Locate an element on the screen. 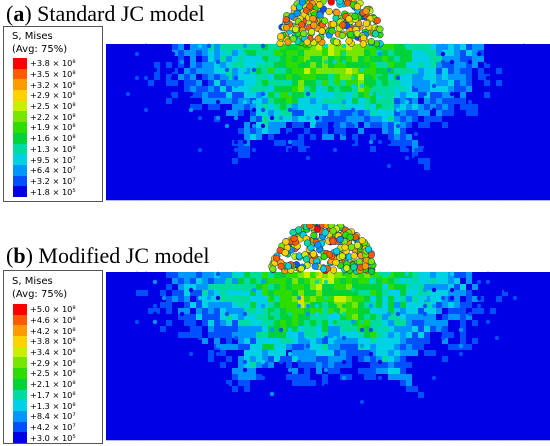 The image size is (550, 446). legend-label: +4.2 × 10⁸ is located at coordinates (53, 330).